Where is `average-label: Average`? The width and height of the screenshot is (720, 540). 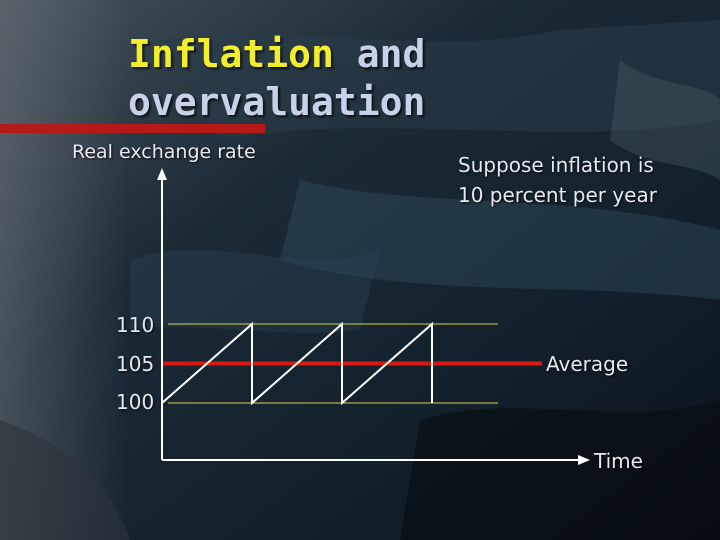 average-label: Average is located at coordinates (587, 364).